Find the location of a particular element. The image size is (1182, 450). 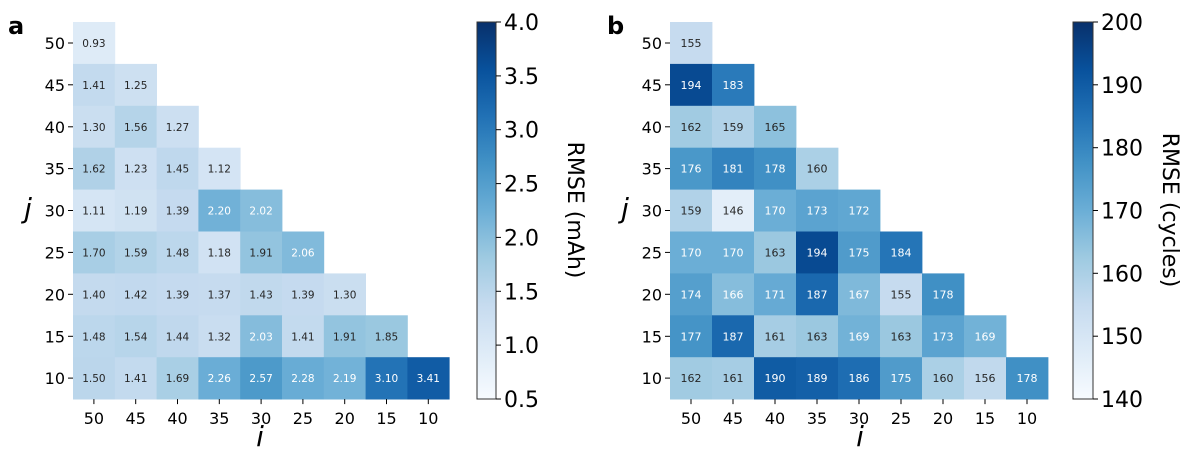

cell-value-label: 2.28 is located at coordinates (302, 379).